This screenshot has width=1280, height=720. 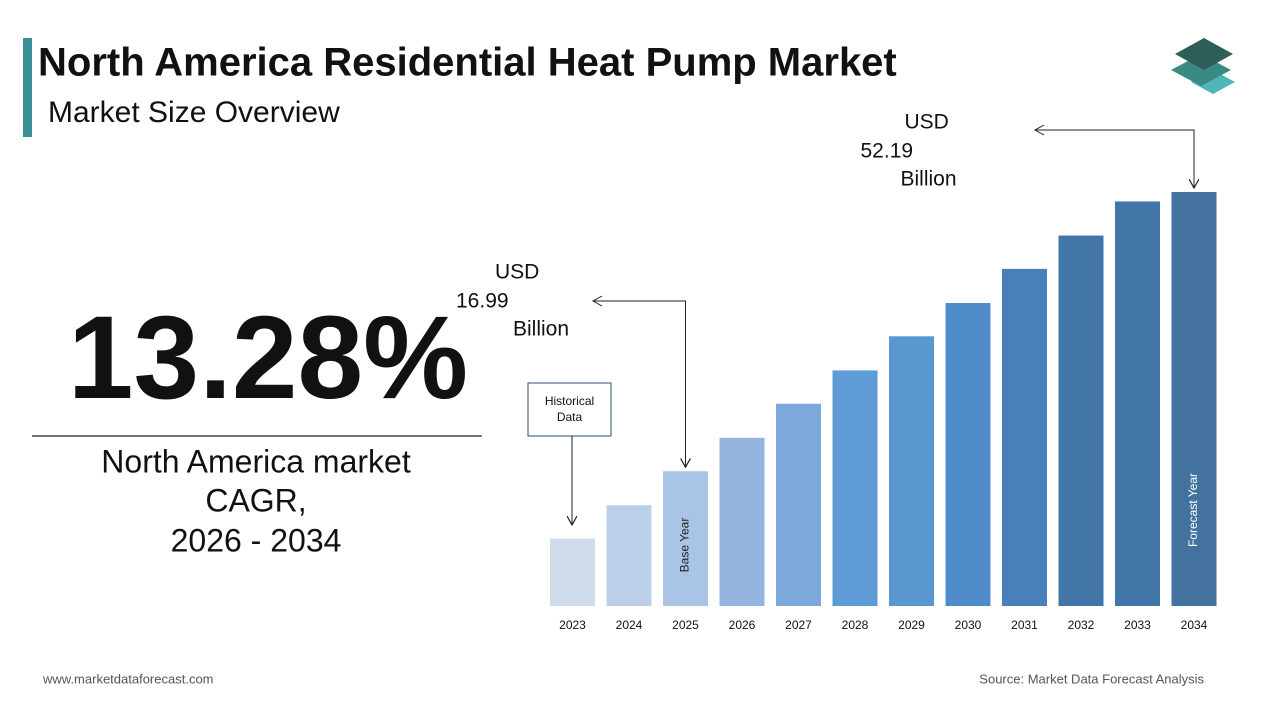 I want to click on x-tick-label: 2026, so click(x=742, y=625).